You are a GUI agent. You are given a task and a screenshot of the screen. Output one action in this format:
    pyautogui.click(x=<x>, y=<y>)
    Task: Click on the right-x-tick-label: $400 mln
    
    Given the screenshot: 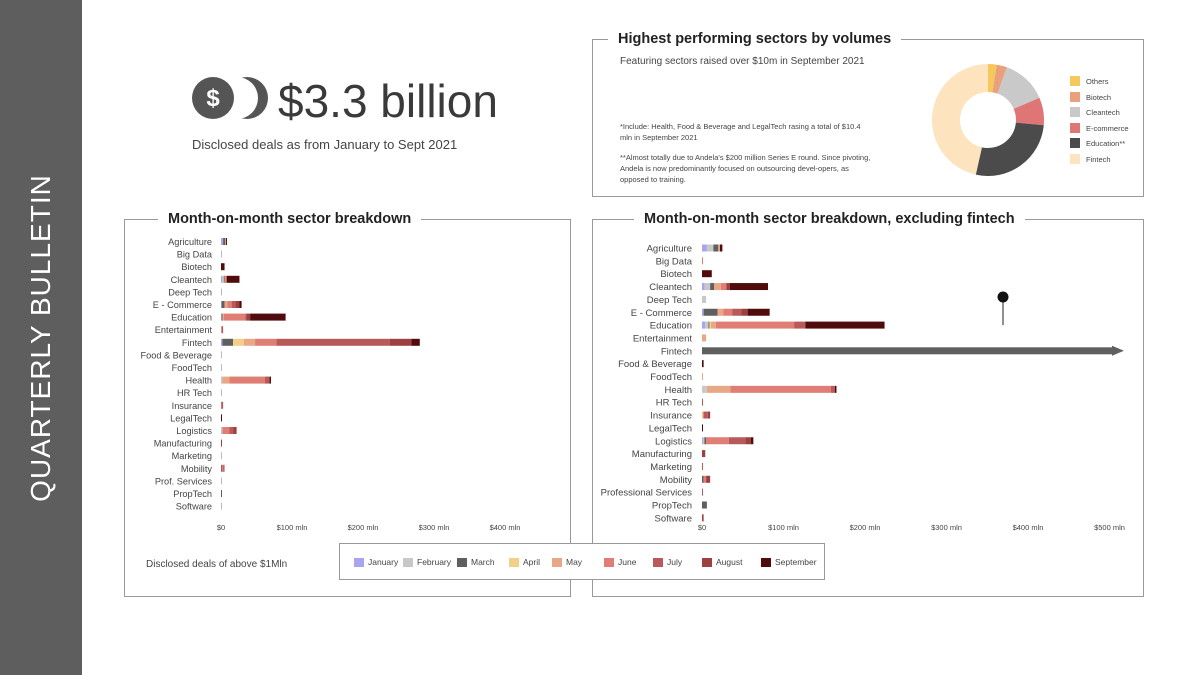 What is the action you would take?
    pyautogui.click(x=1028, y=527)
    